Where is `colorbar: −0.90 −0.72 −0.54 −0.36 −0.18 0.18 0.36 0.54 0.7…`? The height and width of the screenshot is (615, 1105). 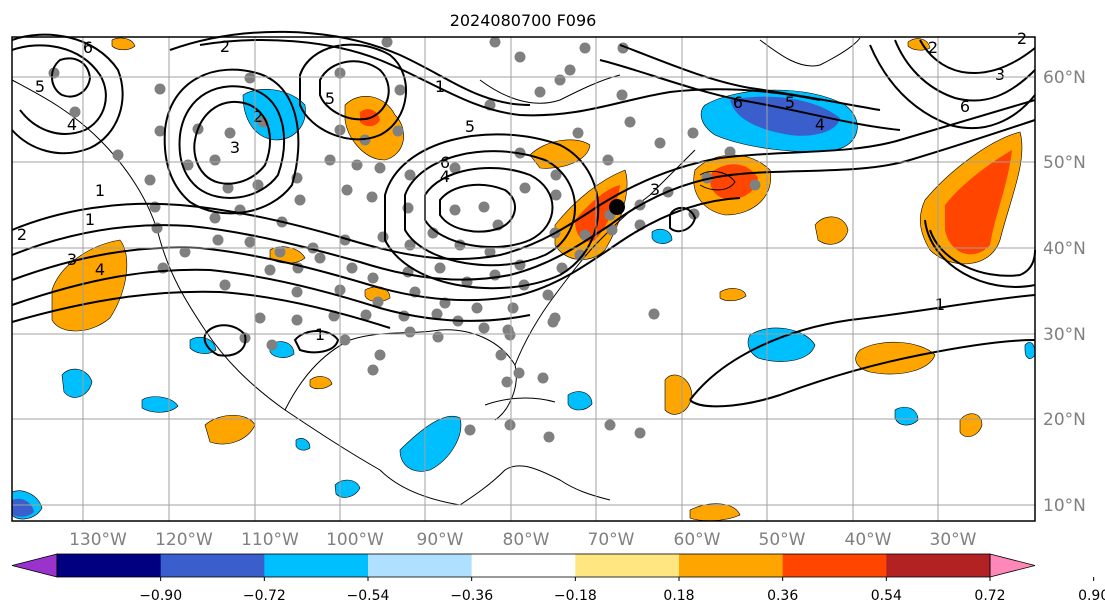
colorbar: −0.90 −0.72 −0.54 −0.36 −0.18 0.18 0.36 0.54 0.7… is located at coordinates (558, 578).